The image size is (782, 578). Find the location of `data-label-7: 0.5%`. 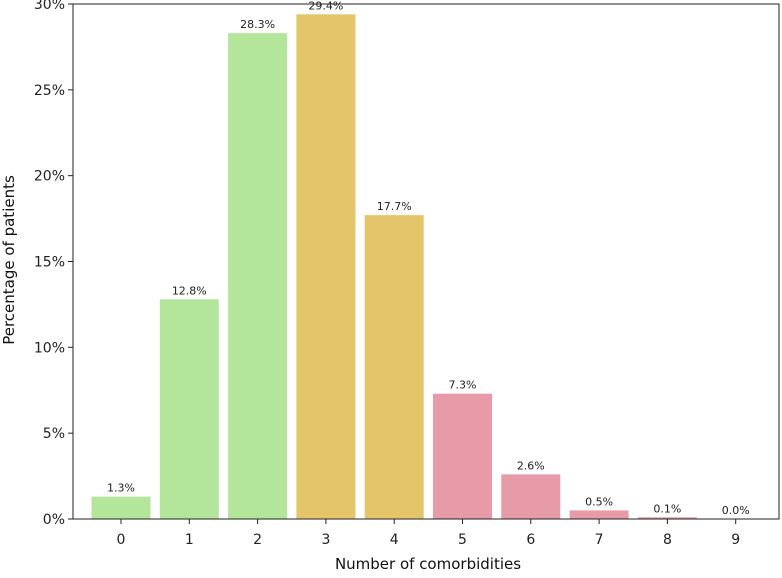

data-label-7: 0.5% is located at coordinates (599, 501).